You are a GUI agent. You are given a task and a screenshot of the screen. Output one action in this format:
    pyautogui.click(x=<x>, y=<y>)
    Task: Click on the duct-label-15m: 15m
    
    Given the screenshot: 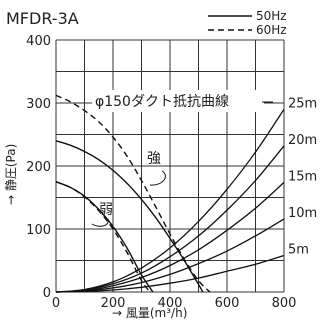 What is the action you would take?
    pyautogui.click(x=302, y=176)
    